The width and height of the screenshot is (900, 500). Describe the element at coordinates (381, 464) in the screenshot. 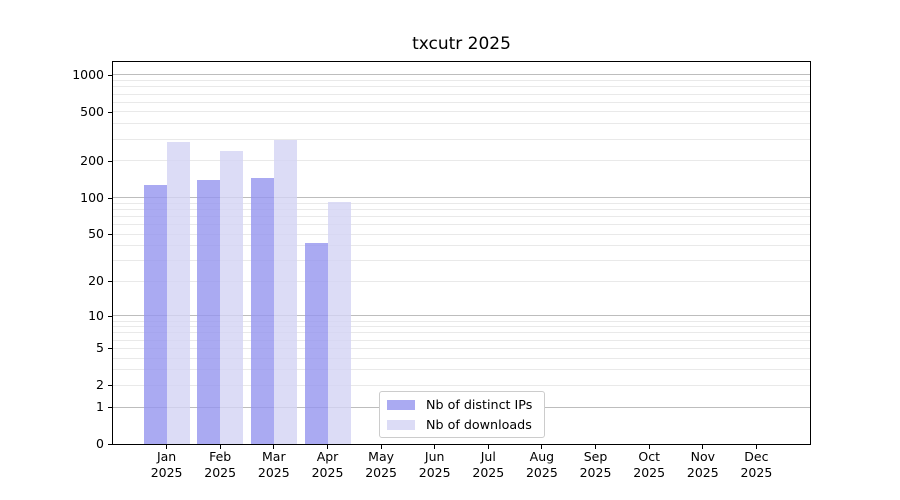

I see `x-tick-label-may: May 2025` at that location.